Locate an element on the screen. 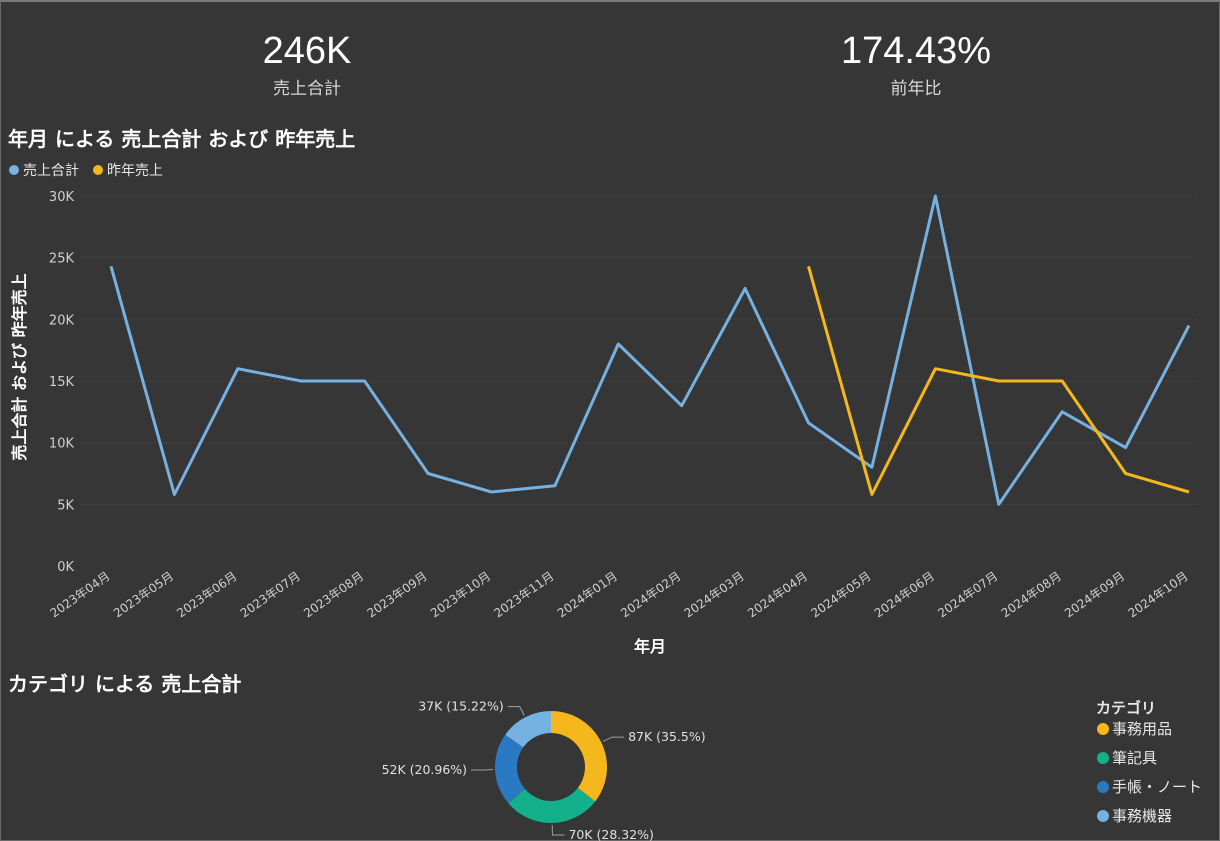  legend-dot-sales is located at coordinates (14, 170).